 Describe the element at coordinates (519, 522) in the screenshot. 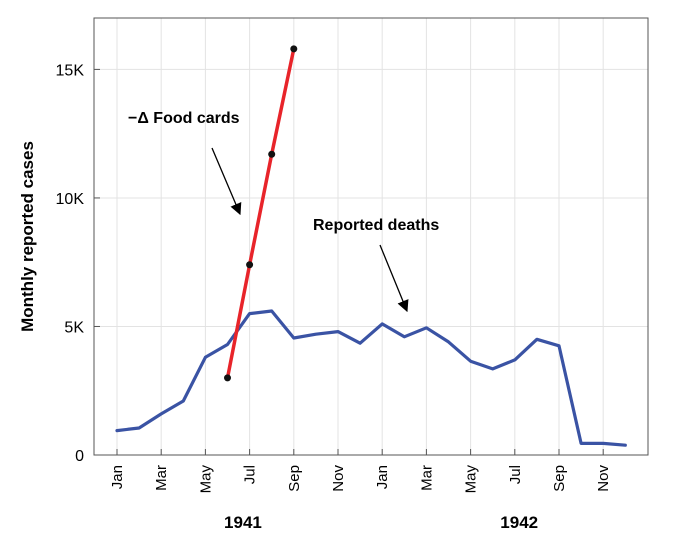

I see `year-label: 1942` at that location.